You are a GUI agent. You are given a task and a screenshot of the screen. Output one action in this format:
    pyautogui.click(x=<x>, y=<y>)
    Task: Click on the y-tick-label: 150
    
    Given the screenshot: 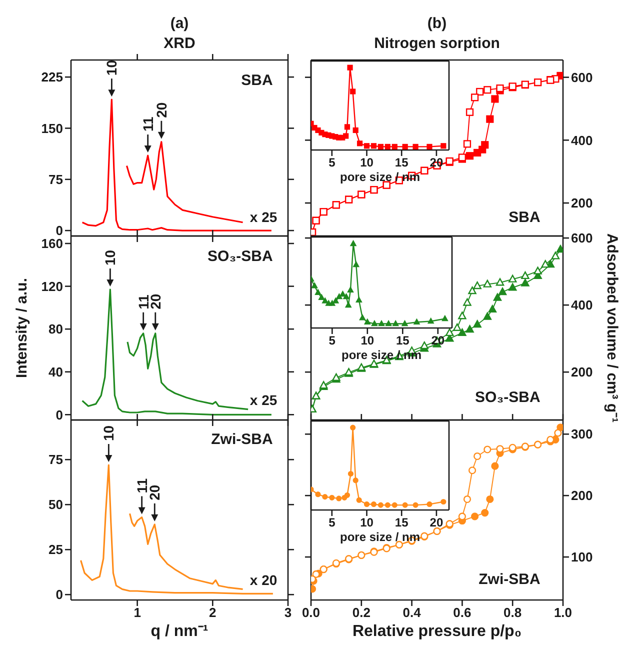 What is the action you would take?
    pyautogui.click(x=52, y=128)
    